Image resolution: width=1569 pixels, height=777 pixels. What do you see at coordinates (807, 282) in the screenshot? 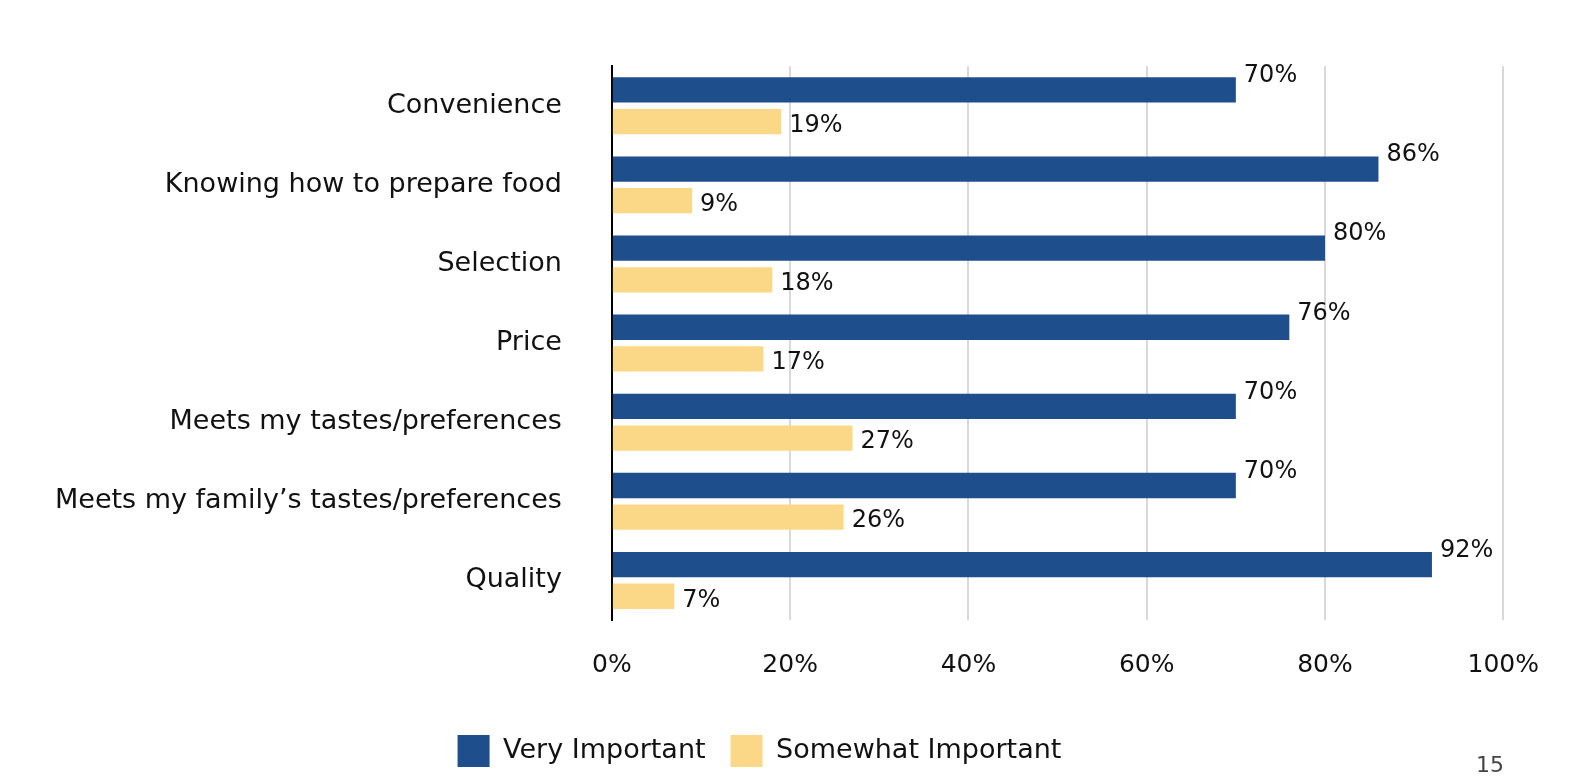
I see `data-label: 18%` at bounding box center [807, 282].